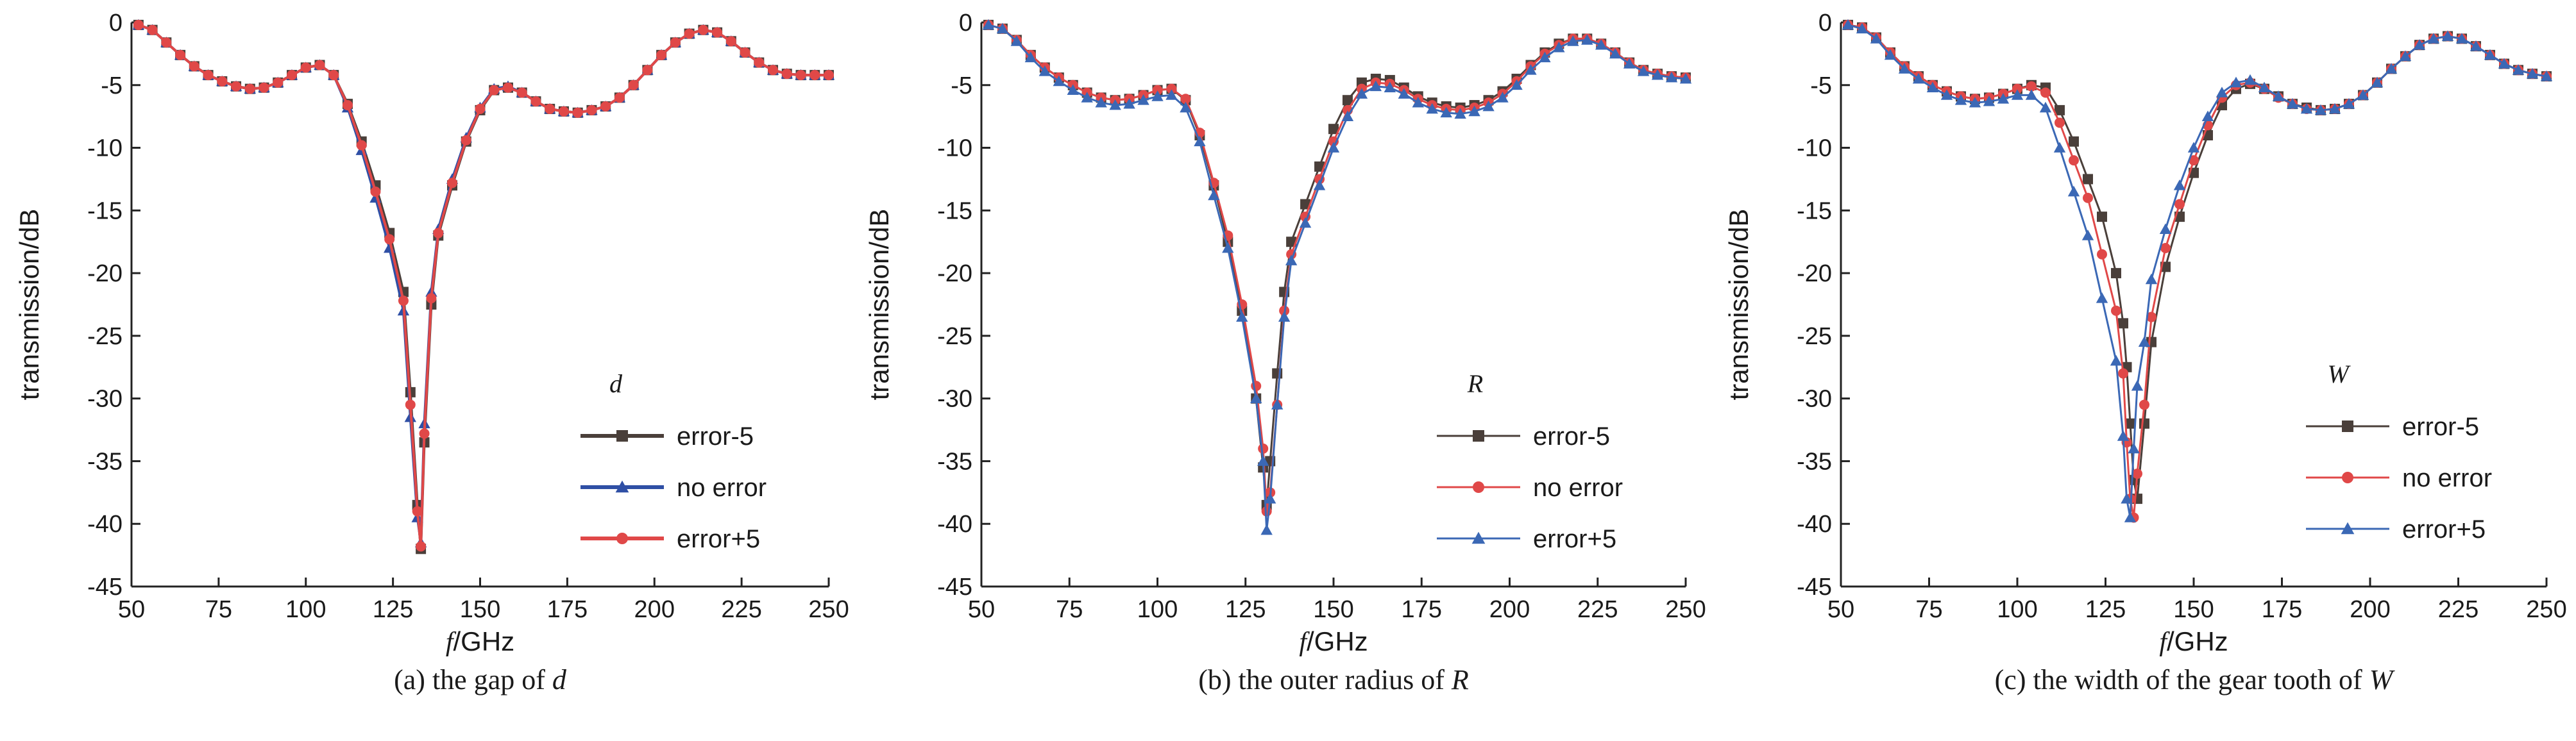 The image size is (2576, 741). Describe the element at coordinates (1571, 437) in the screenshot. I see `legend-label: error-5` at that location.